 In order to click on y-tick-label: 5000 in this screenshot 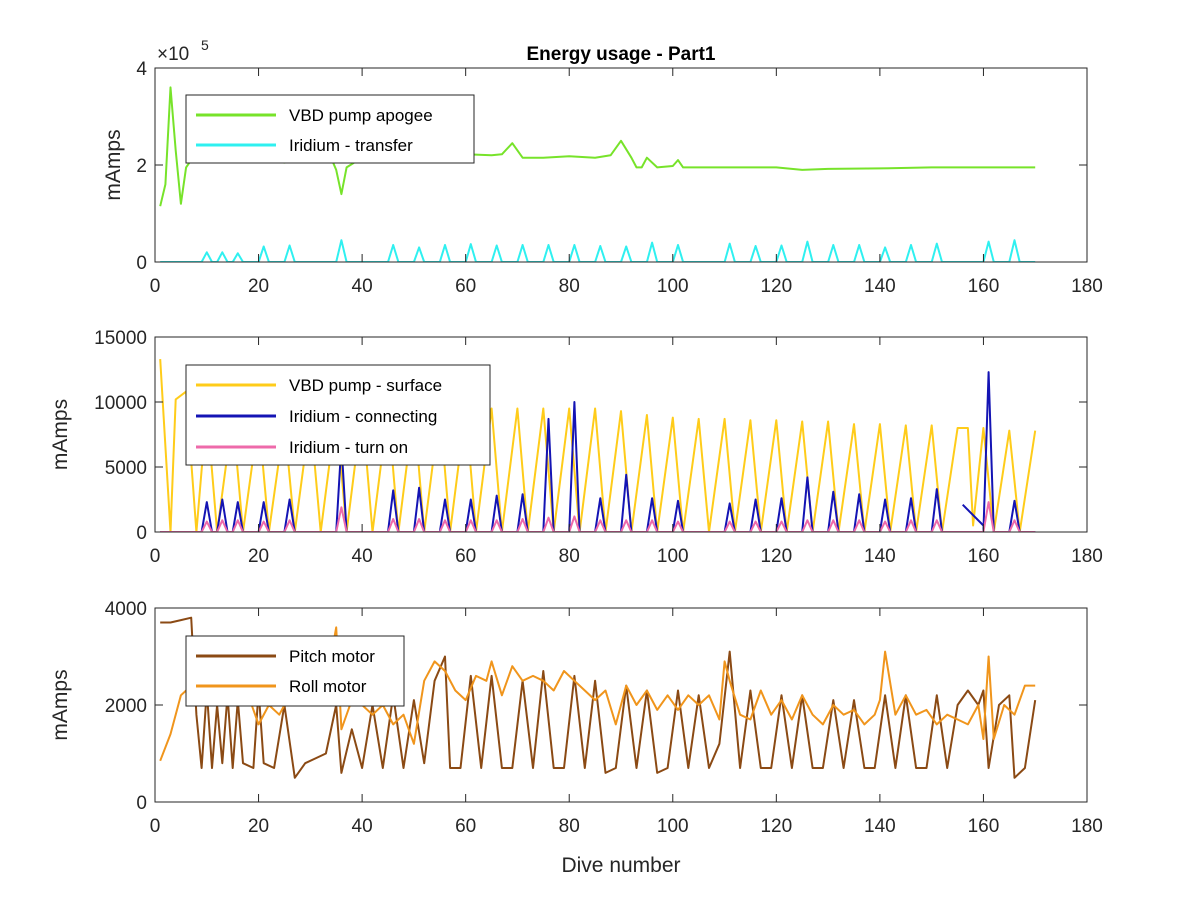, I will do `click(126, 468)`.